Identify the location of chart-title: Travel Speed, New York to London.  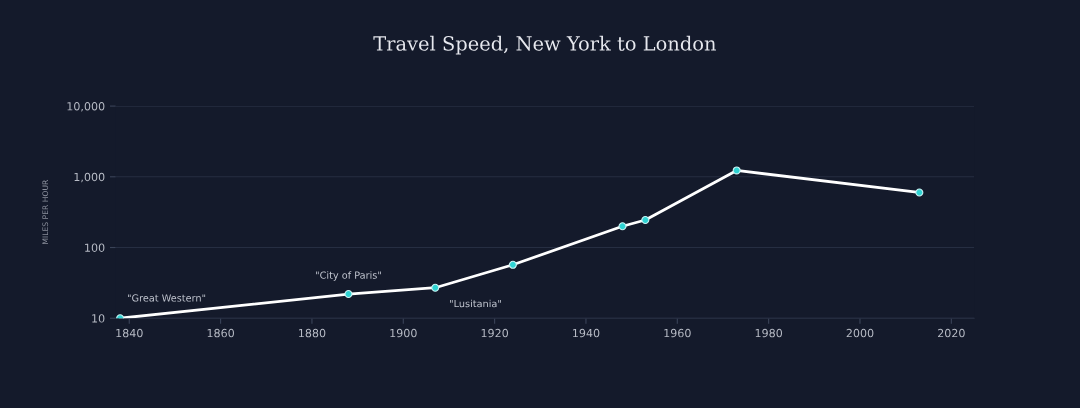
(544, 45).